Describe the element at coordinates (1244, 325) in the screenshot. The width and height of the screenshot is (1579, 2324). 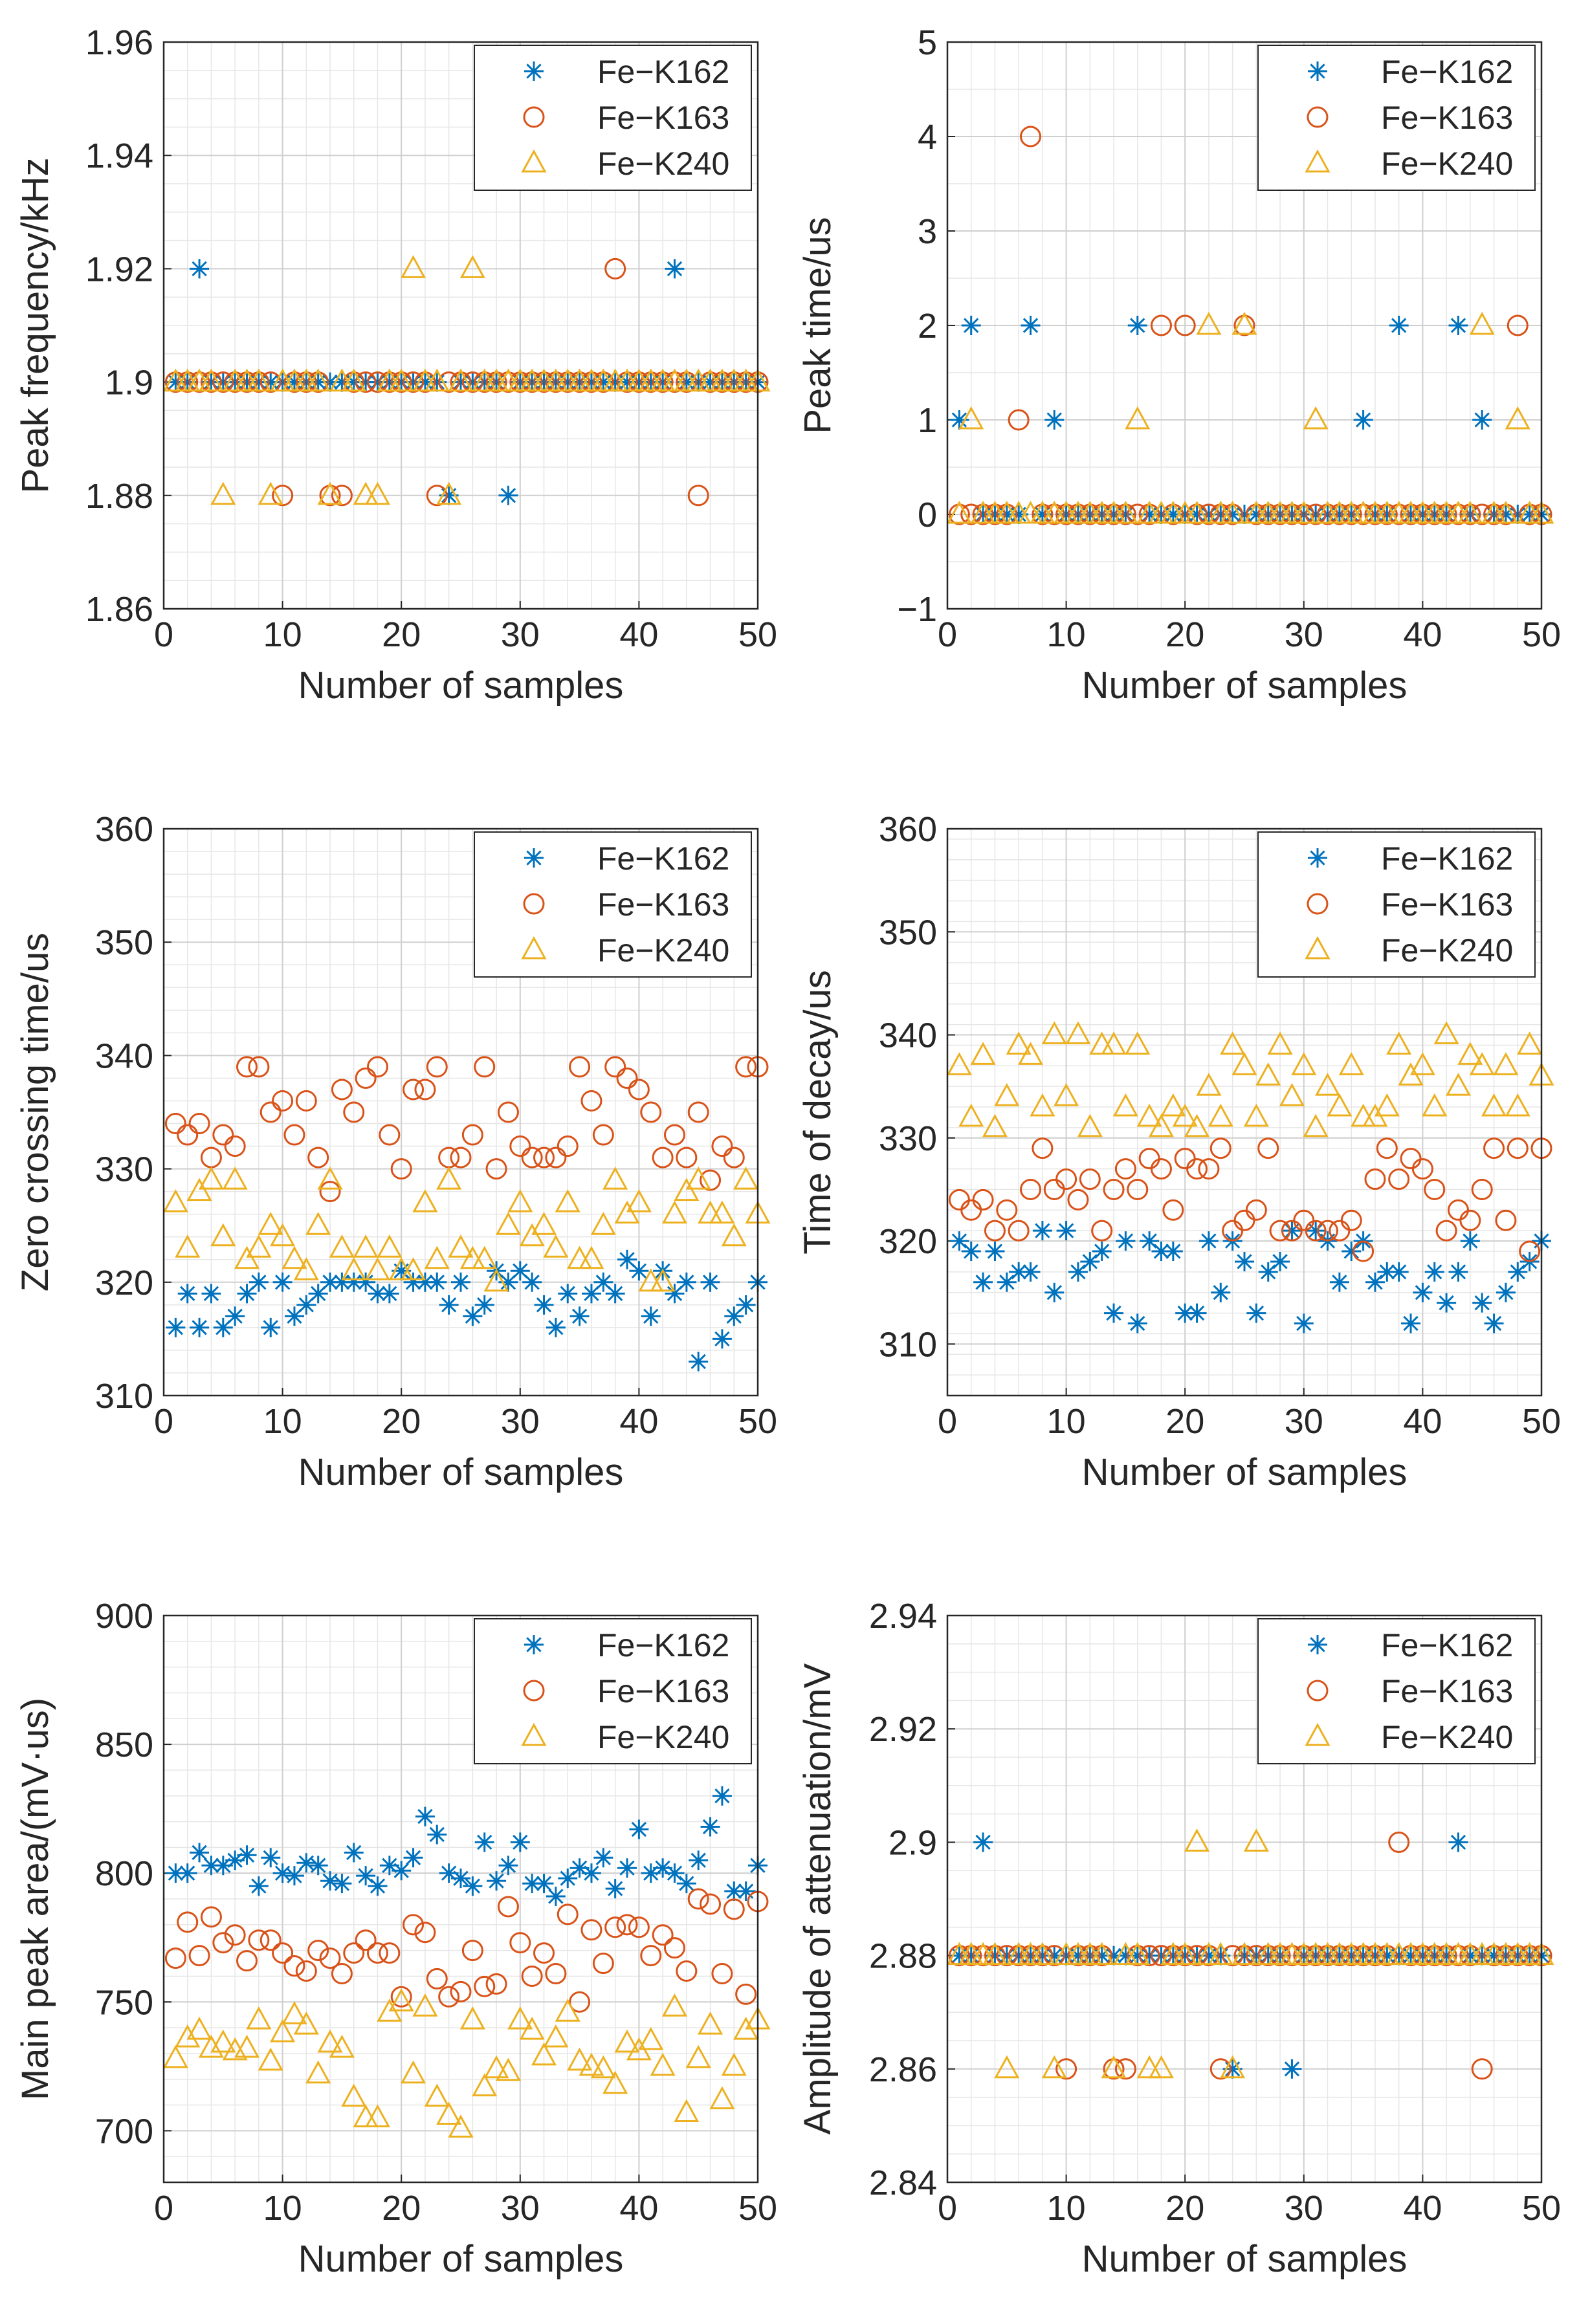
I see `axes-box` at that location.